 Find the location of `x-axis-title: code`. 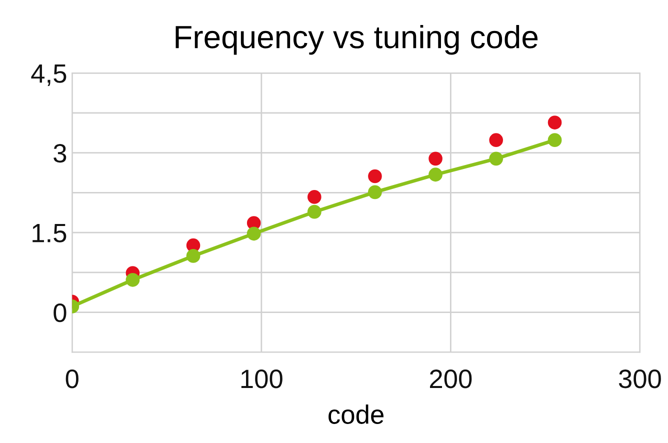

x-axis-title: code is located at coordinates (356, 414).